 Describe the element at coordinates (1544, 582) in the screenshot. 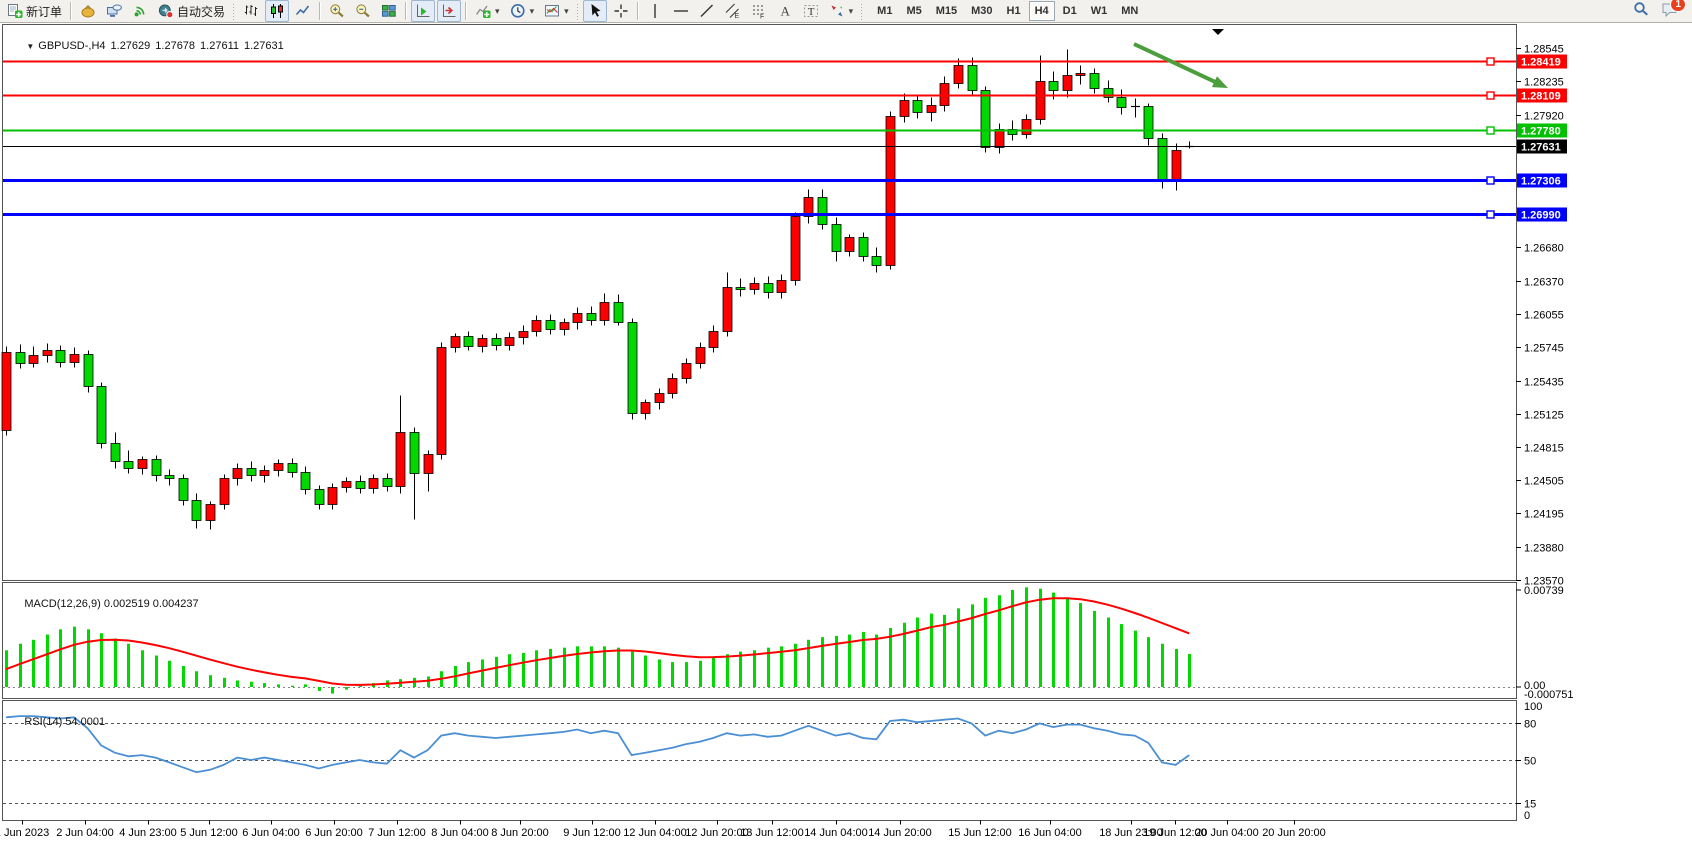

I see `svg-text: 1.23570` at that location.